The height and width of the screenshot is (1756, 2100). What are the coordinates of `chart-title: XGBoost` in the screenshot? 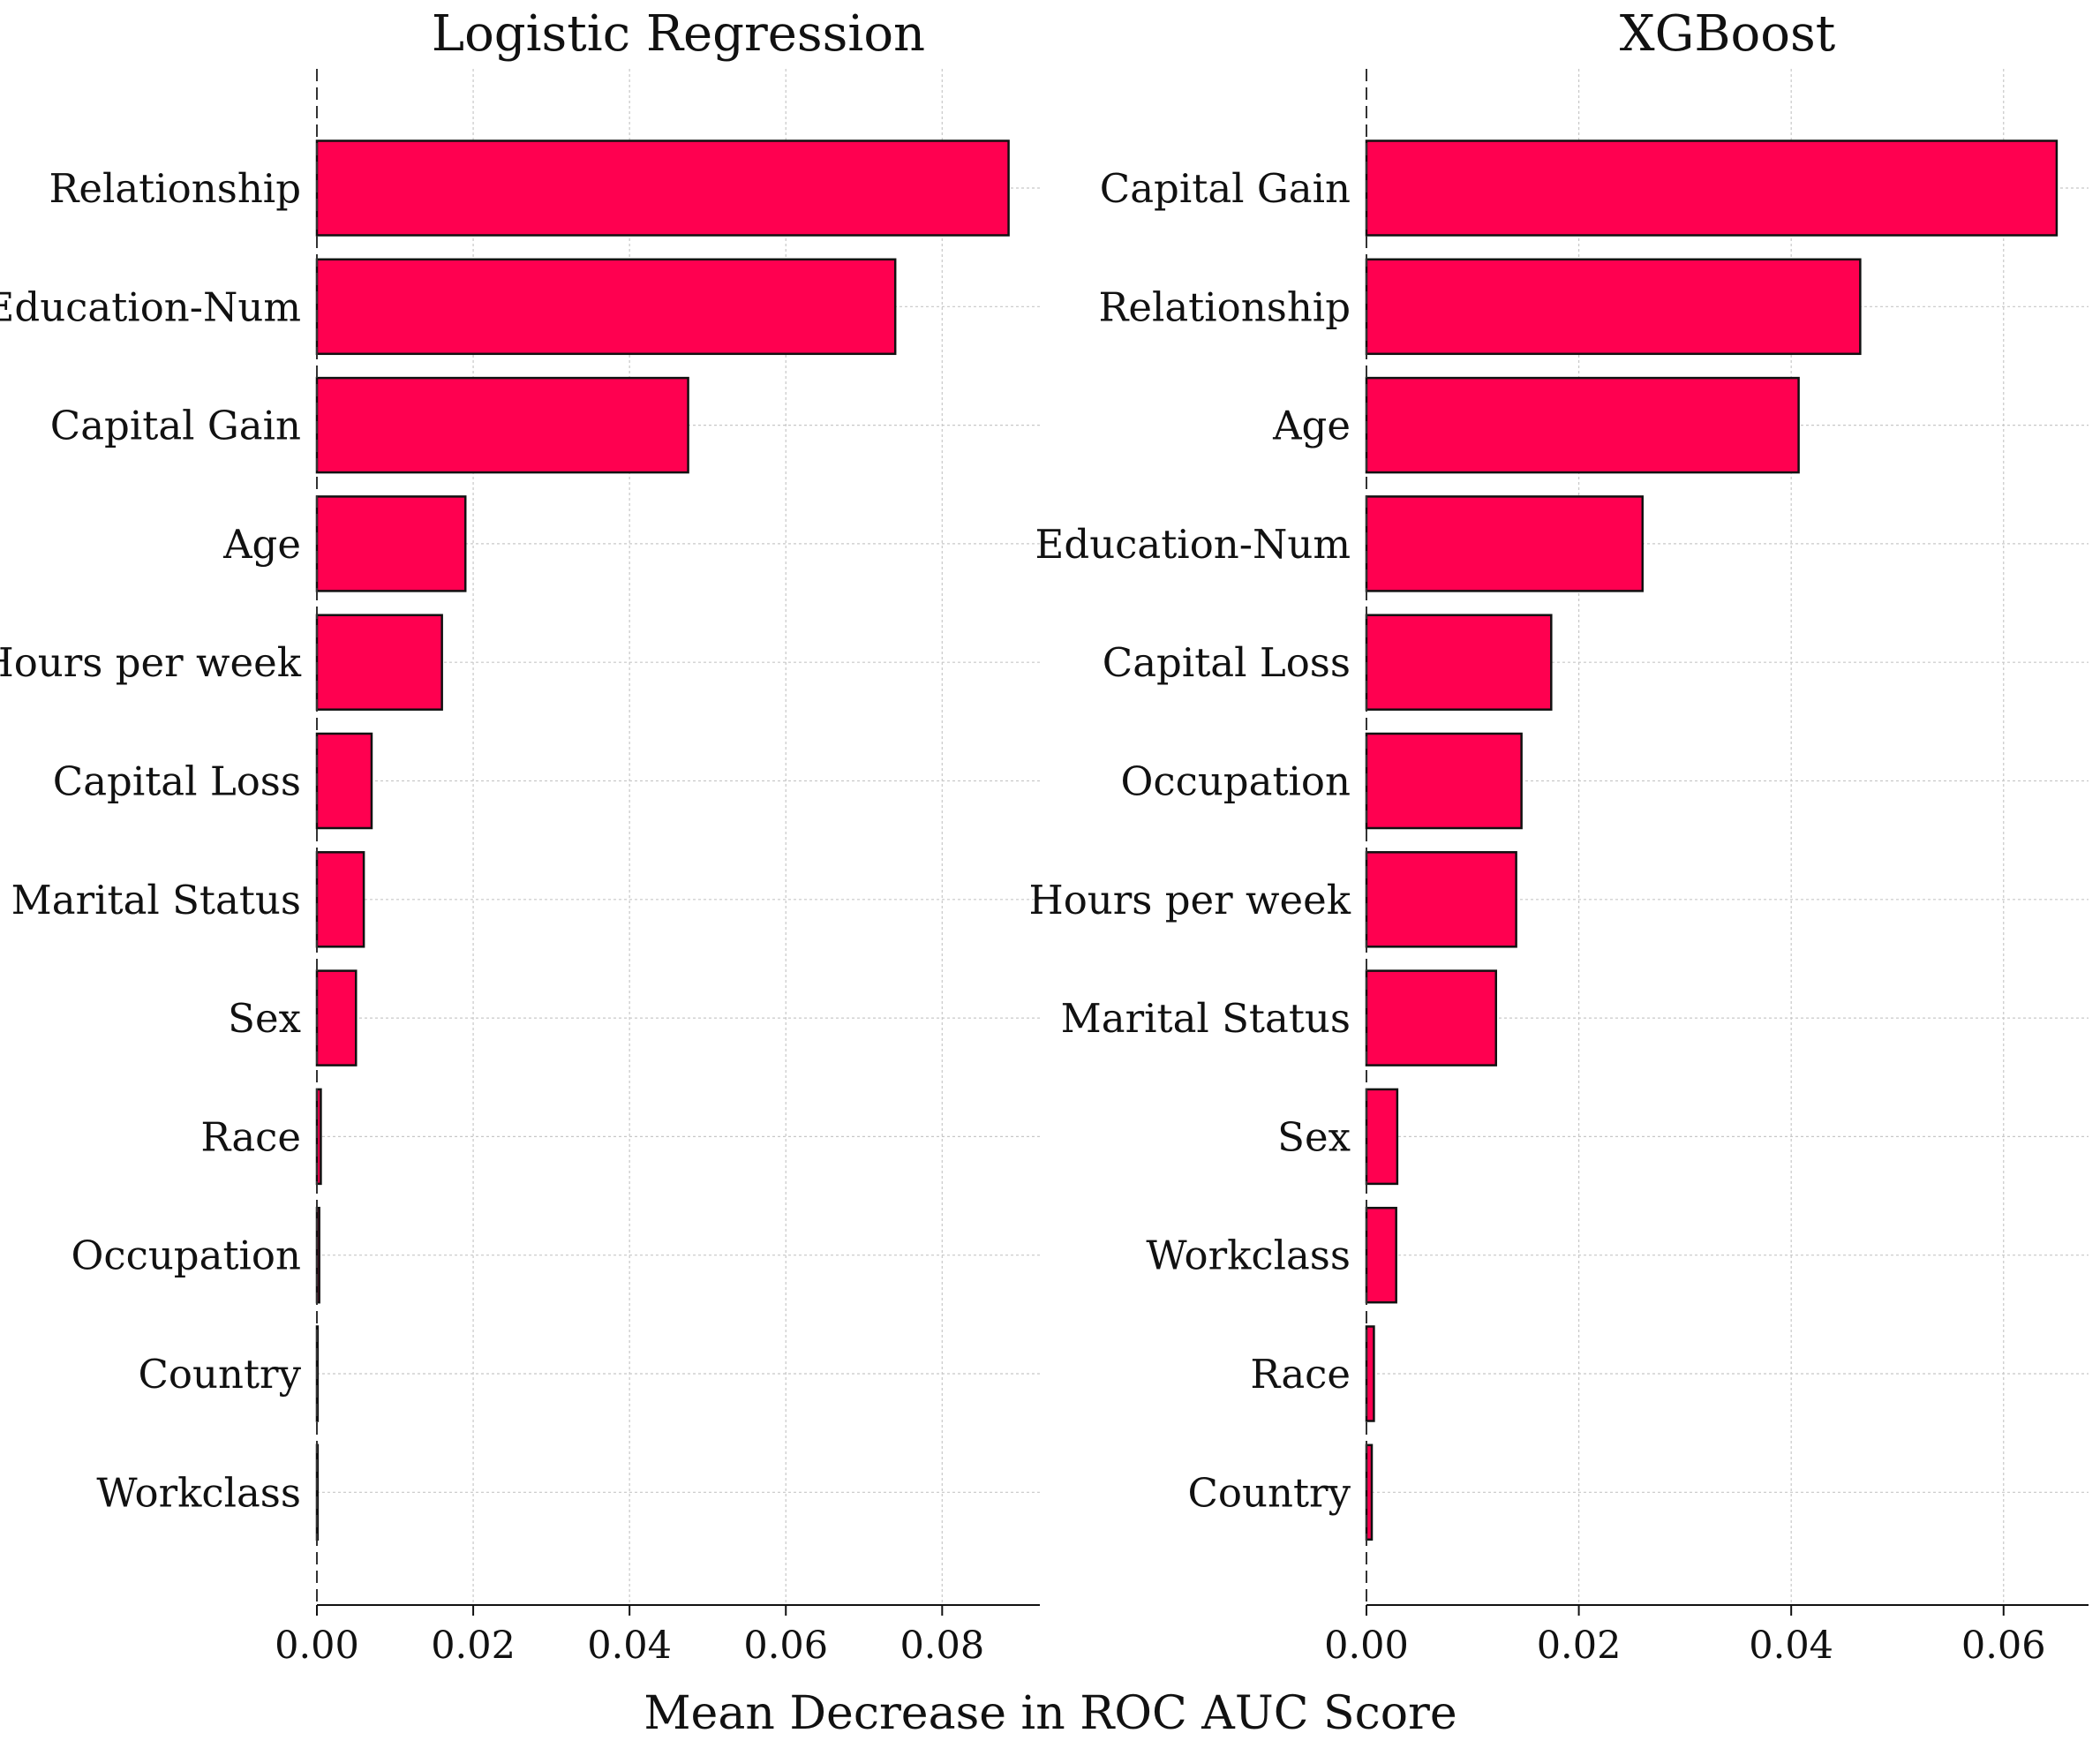 It's located at (1728, 34).